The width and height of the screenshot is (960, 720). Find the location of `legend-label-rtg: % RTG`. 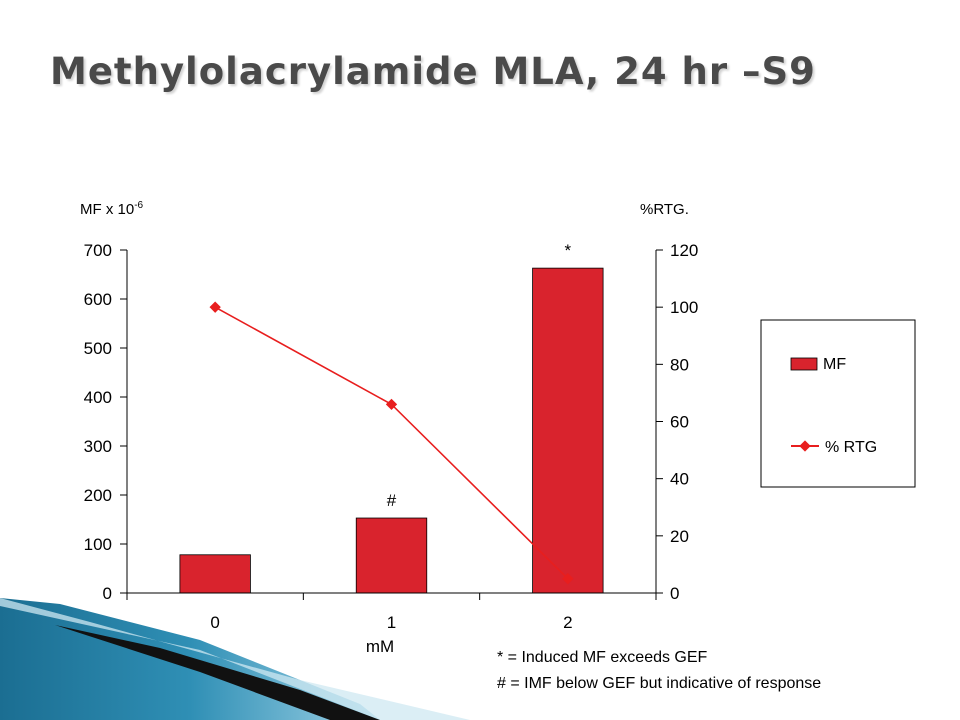

legend-label-rtg: % RTG is located at coordinates (851, 447).